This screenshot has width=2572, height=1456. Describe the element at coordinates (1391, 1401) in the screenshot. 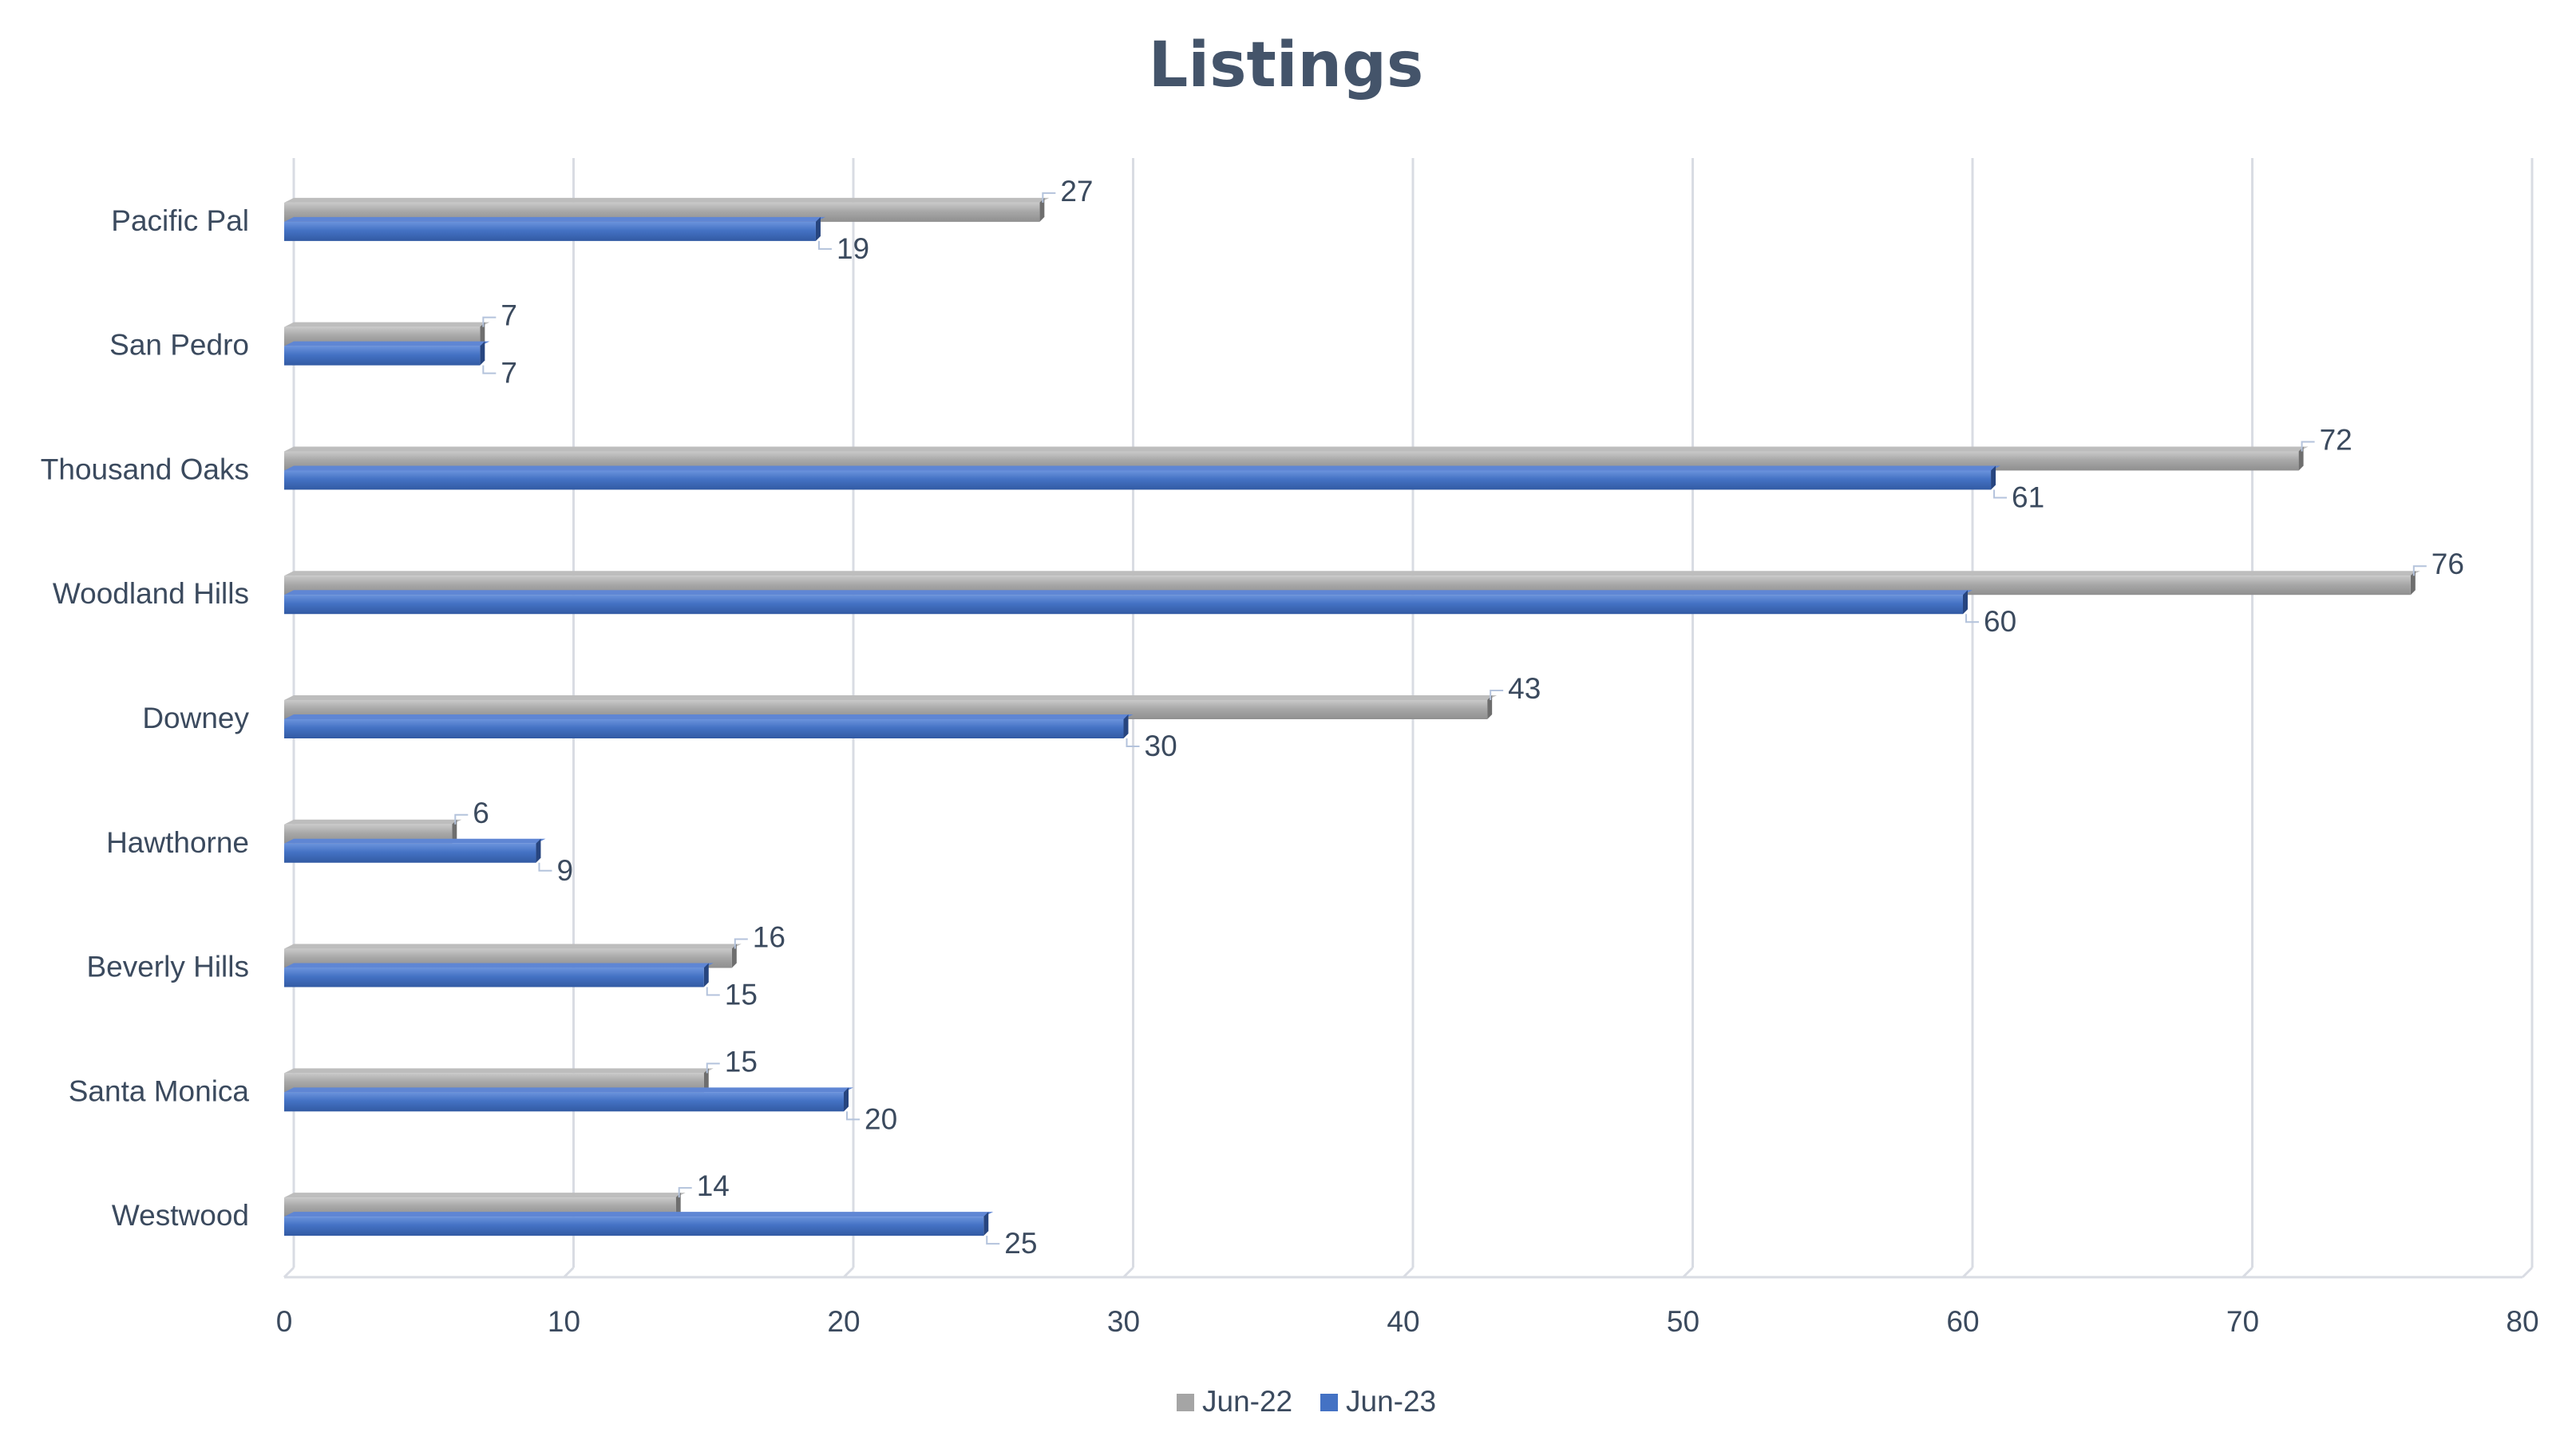

I see `legend-label-jun-23: Jun-23` at that location.